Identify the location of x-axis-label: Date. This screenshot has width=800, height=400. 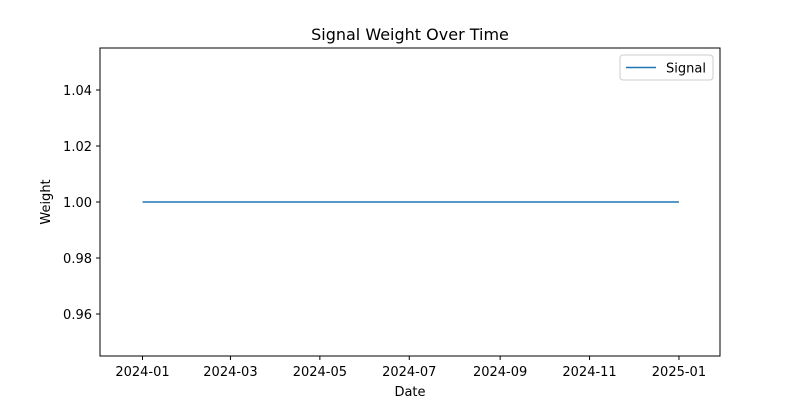
(409, 392).